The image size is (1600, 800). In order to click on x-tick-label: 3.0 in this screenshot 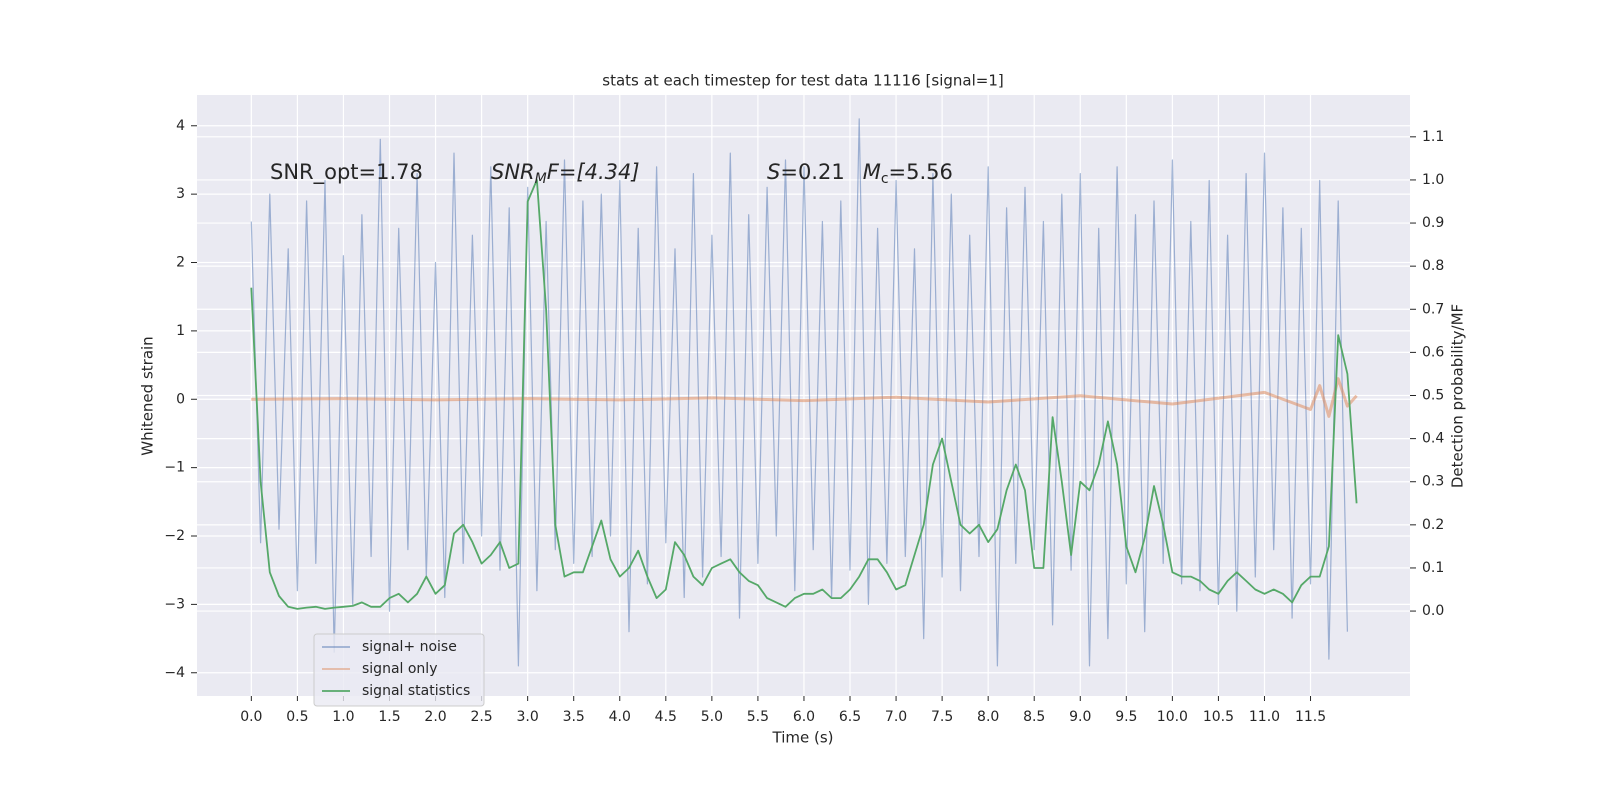, I will do `click(528, 717)`.